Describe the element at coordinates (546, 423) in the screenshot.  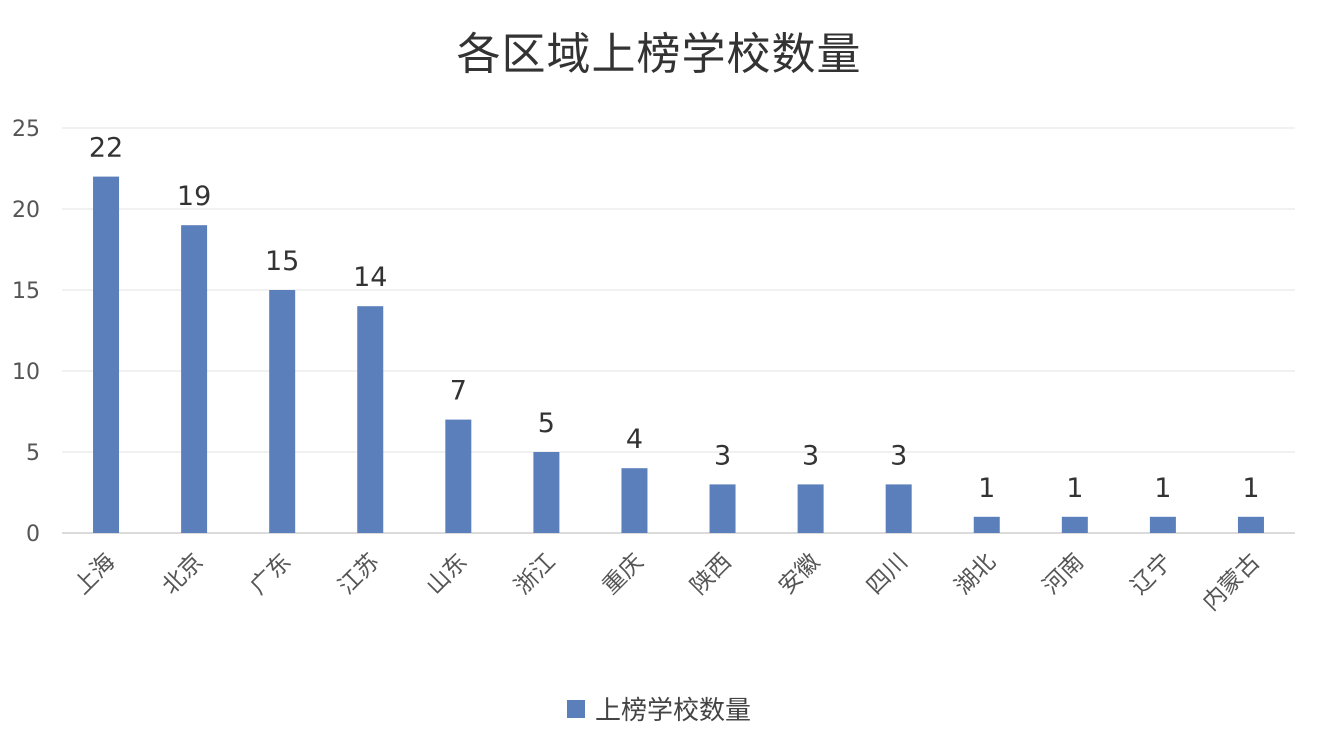
I see `data-label: 5` at that location.